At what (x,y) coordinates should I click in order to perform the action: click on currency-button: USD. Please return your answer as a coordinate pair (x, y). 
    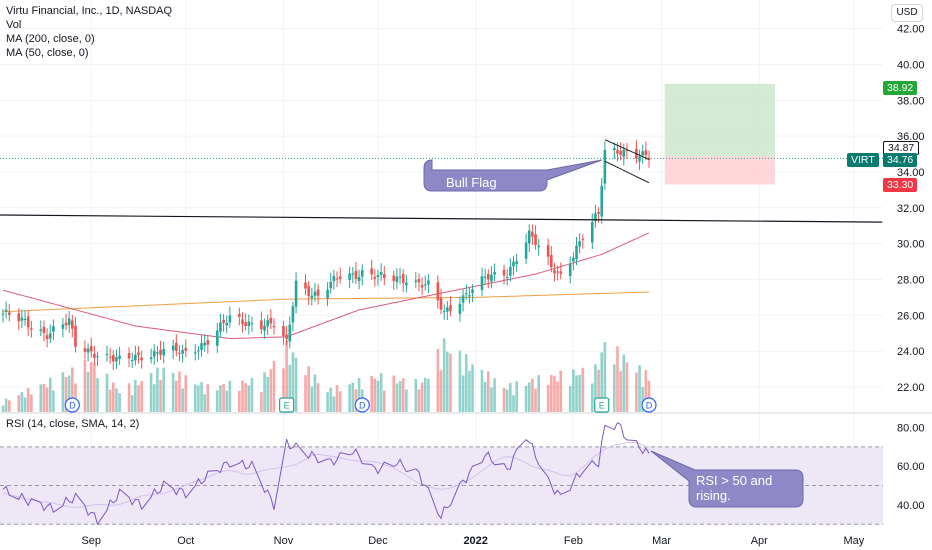
    Looking at the image, I should click on (907, 13).